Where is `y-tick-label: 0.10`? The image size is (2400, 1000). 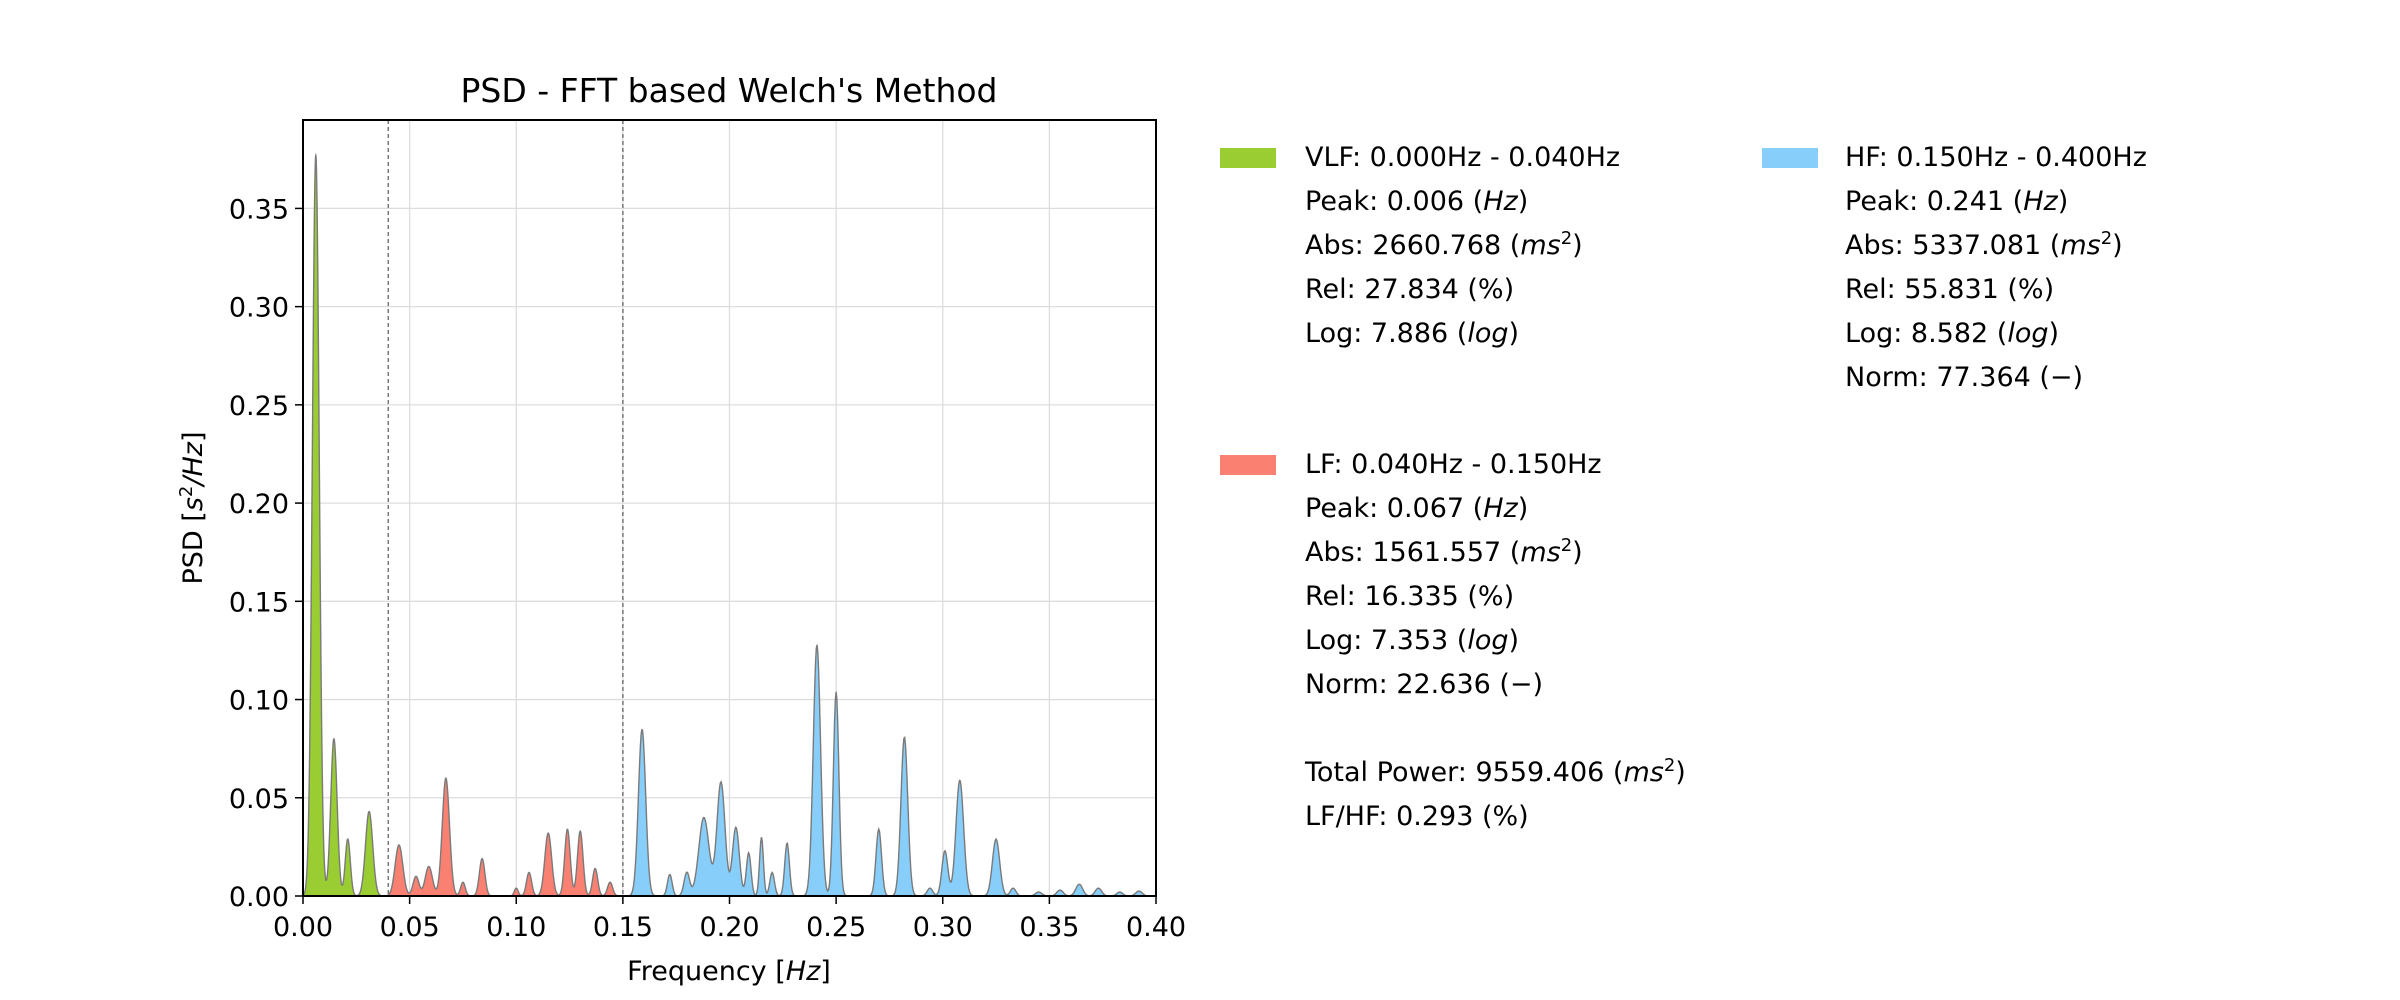 y-tick-label: 0.10 is located at coordinates (259, 701).